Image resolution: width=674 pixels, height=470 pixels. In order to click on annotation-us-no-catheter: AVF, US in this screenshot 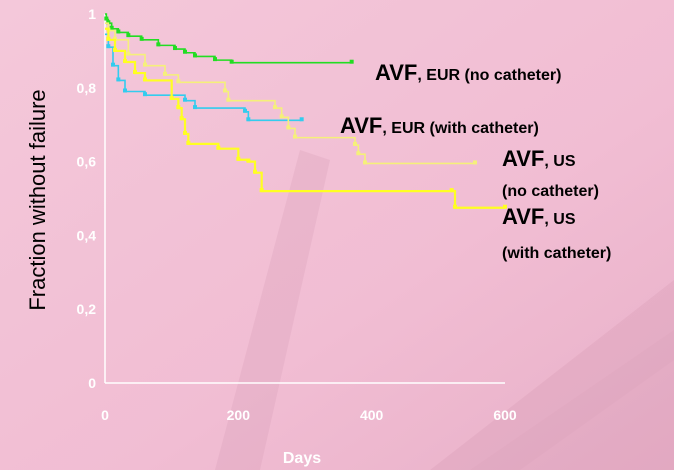, I will do `click(539, 158)`.